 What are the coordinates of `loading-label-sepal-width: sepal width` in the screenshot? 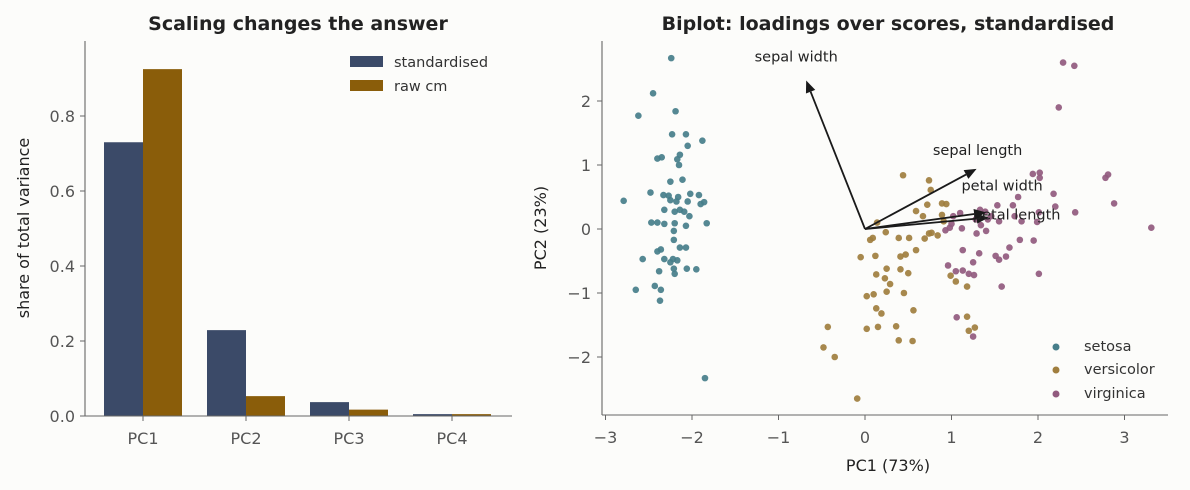 It's located at (796, 58).